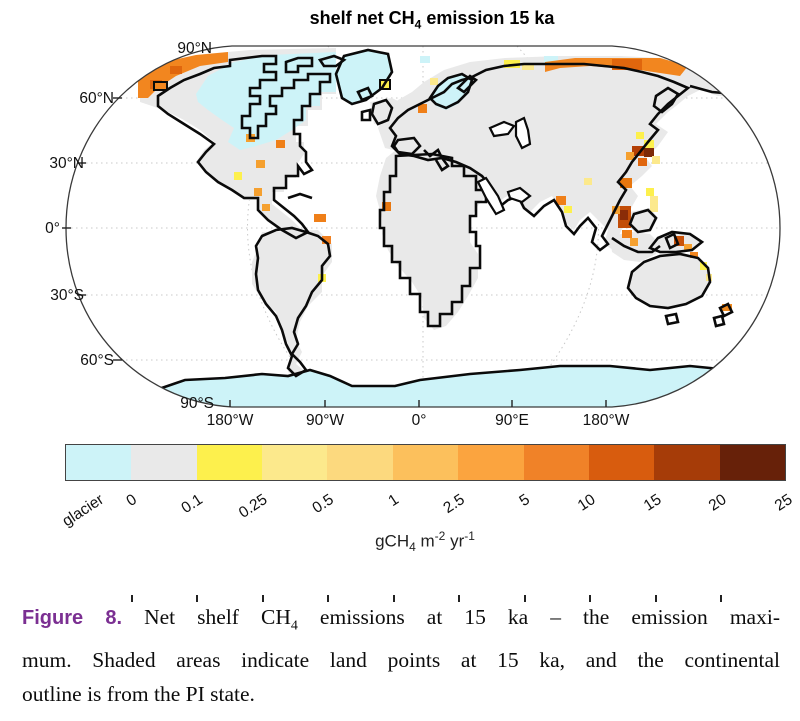 The width and height of the screenshot is (800, 721). Describe the element at coordinates (783, 503) in the screenshot. I see `colorbar-tick-label: 25` at that location.